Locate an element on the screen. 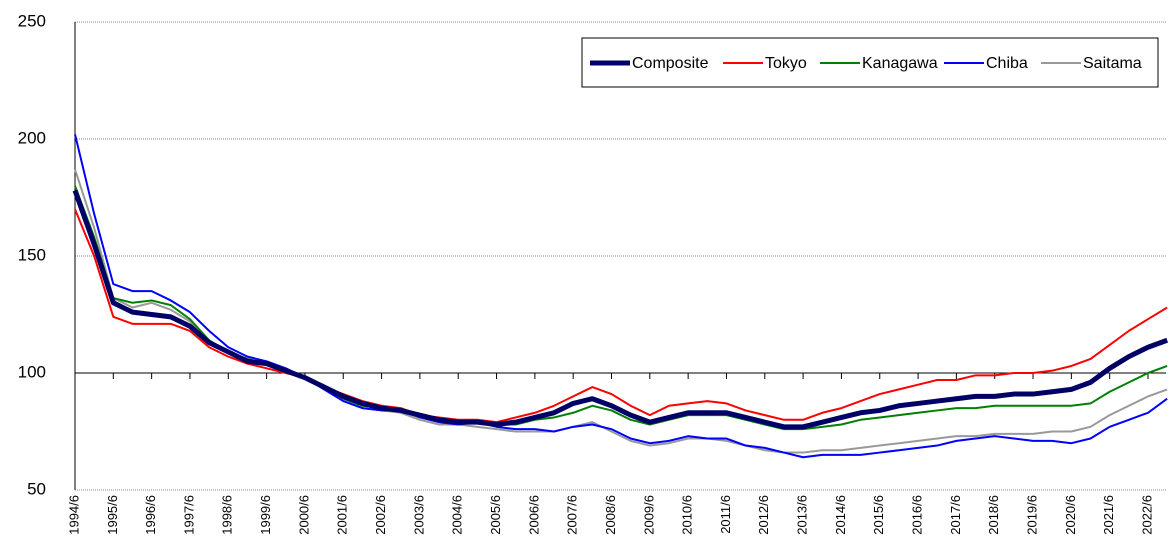 This screenshot has width=1168, height=557. x-tick-label: 1997/6 is located at coordinates (188, 515).